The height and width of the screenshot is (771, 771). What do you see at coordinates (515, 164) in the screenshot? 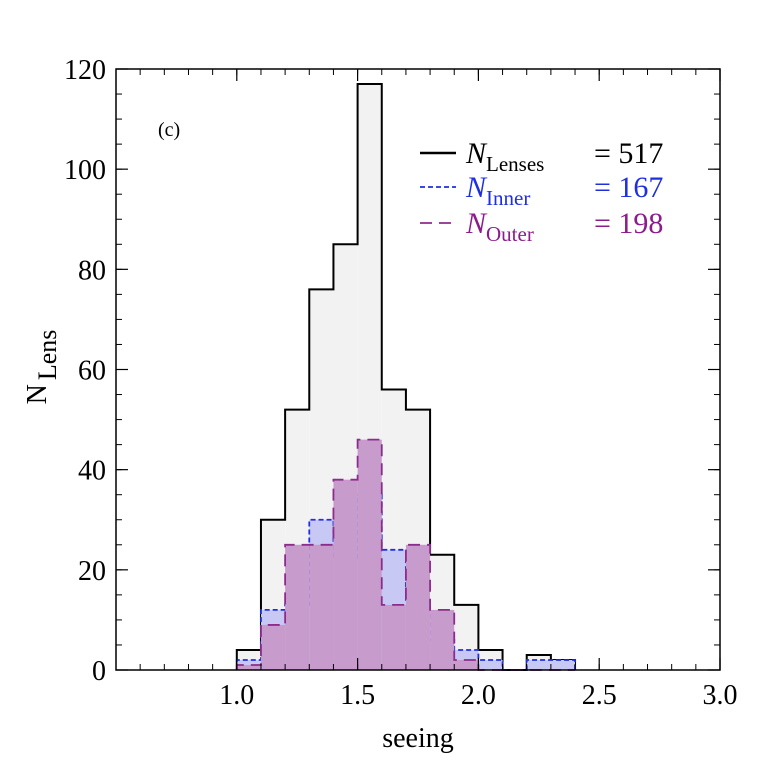
I see `legend-label-sub: Lenses` at bounding box center [515, 164].